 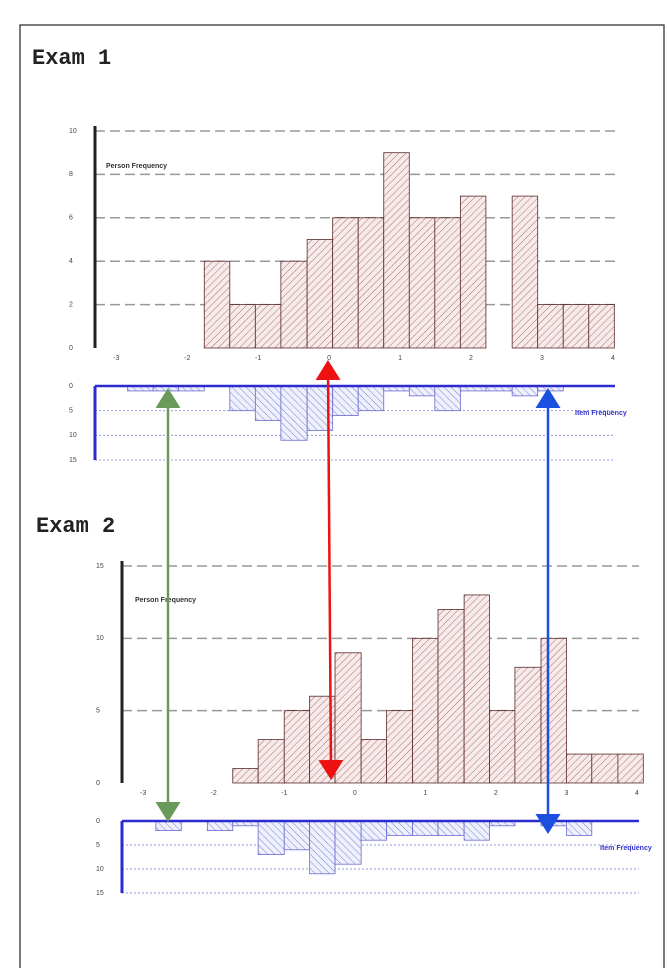 I want to click on y-tick-label: 2, so click(x=71, y=304).